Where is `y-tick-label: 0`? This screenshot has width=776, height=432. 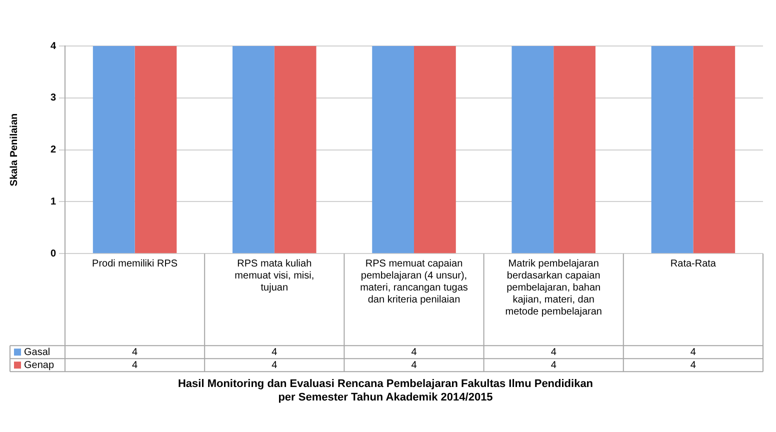
y-tick-label: 0 is located at coordinates (53, 254).